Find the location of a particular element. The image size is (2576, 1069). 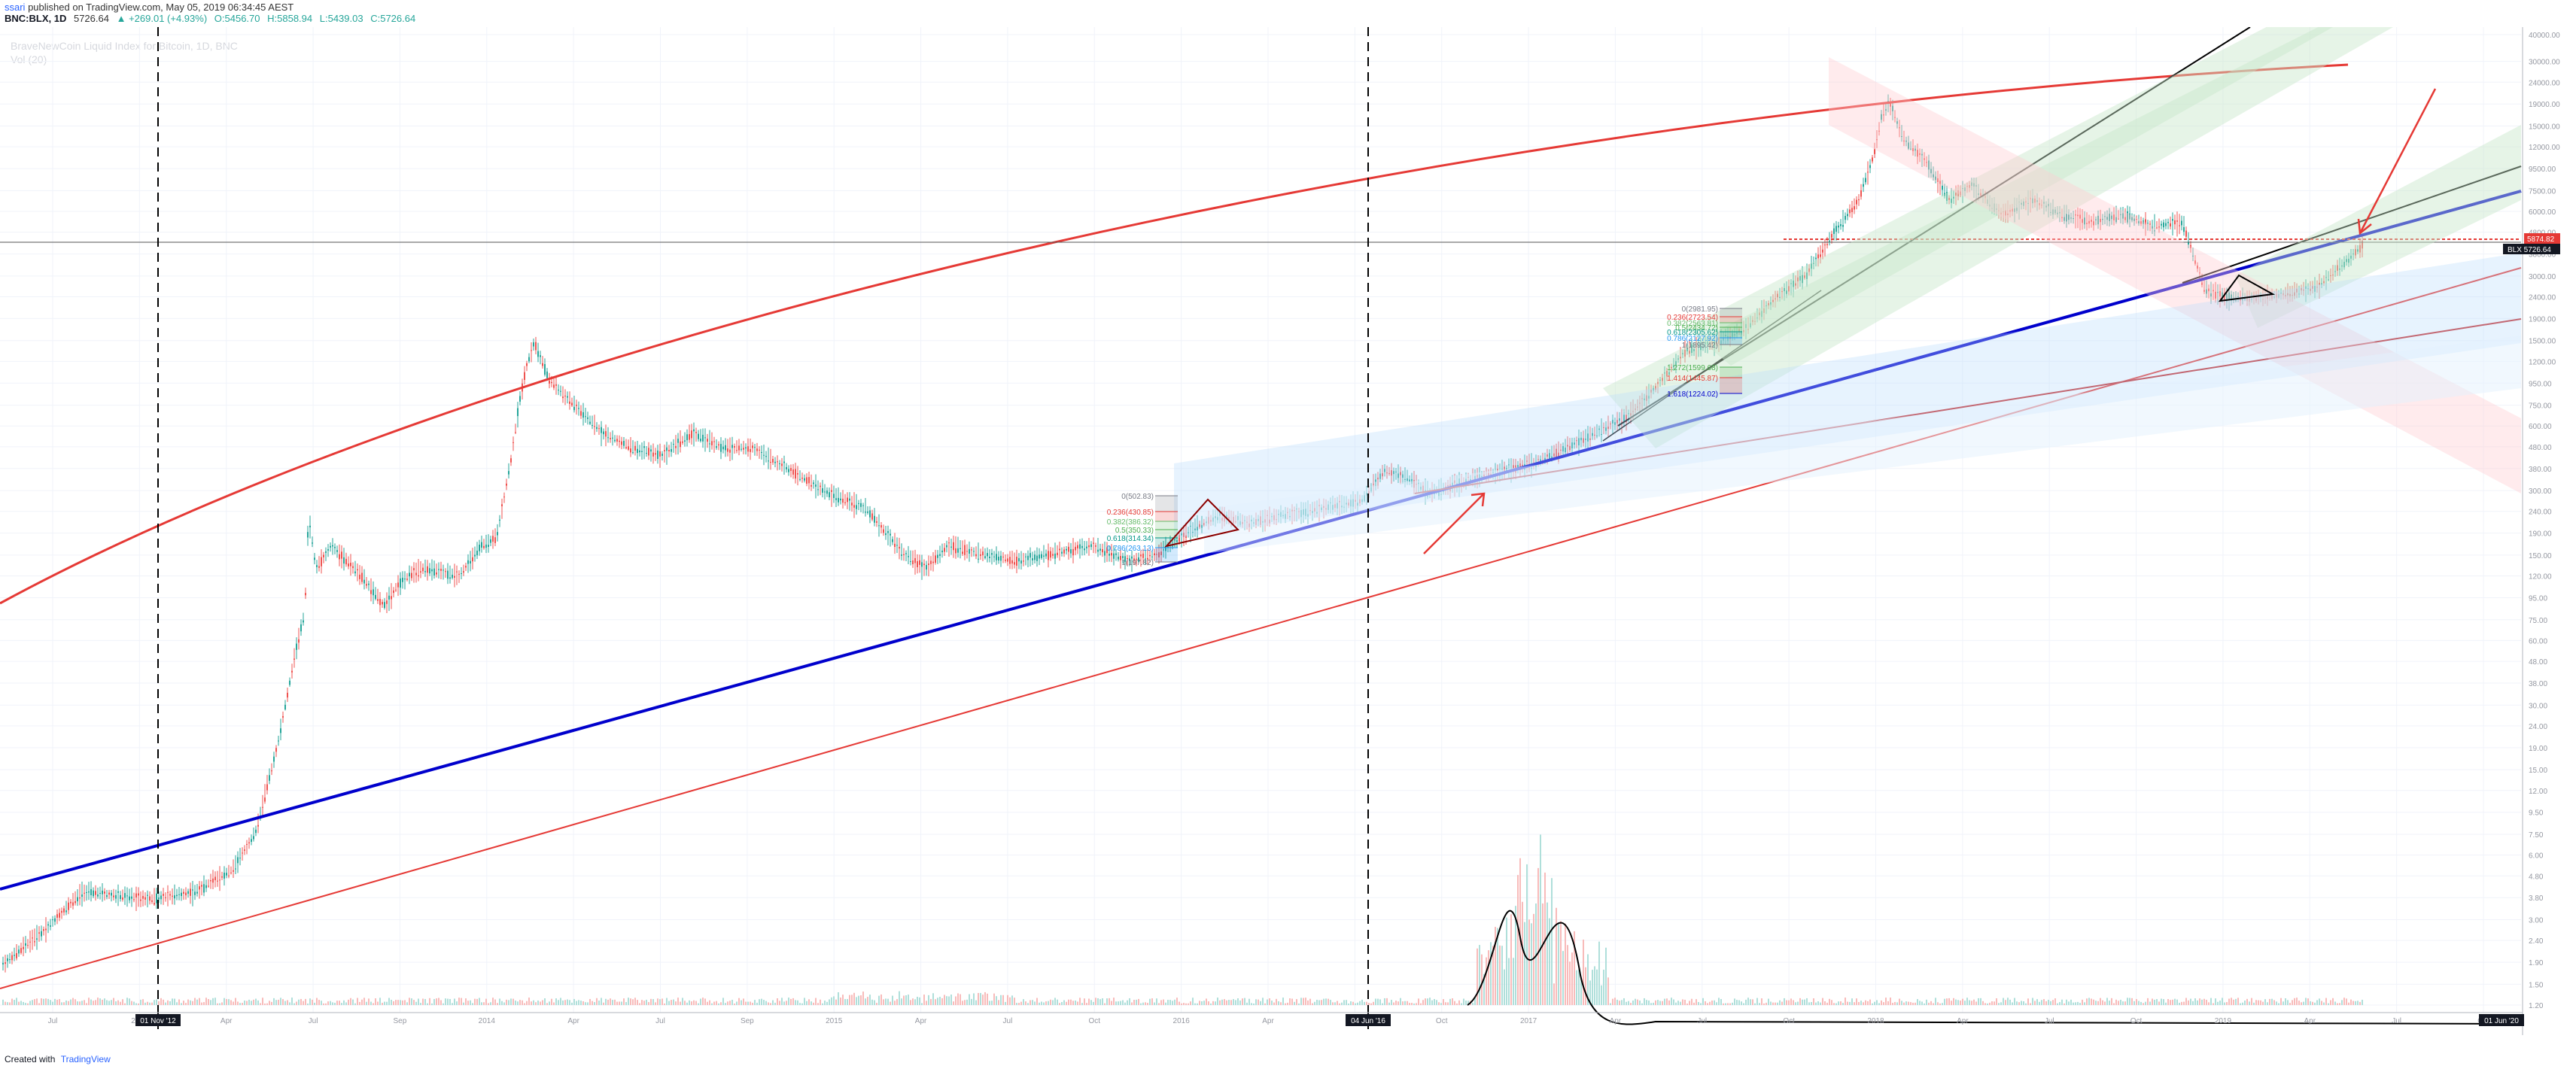

price-tick: 9.50 is located at coordinates (2536, 813).